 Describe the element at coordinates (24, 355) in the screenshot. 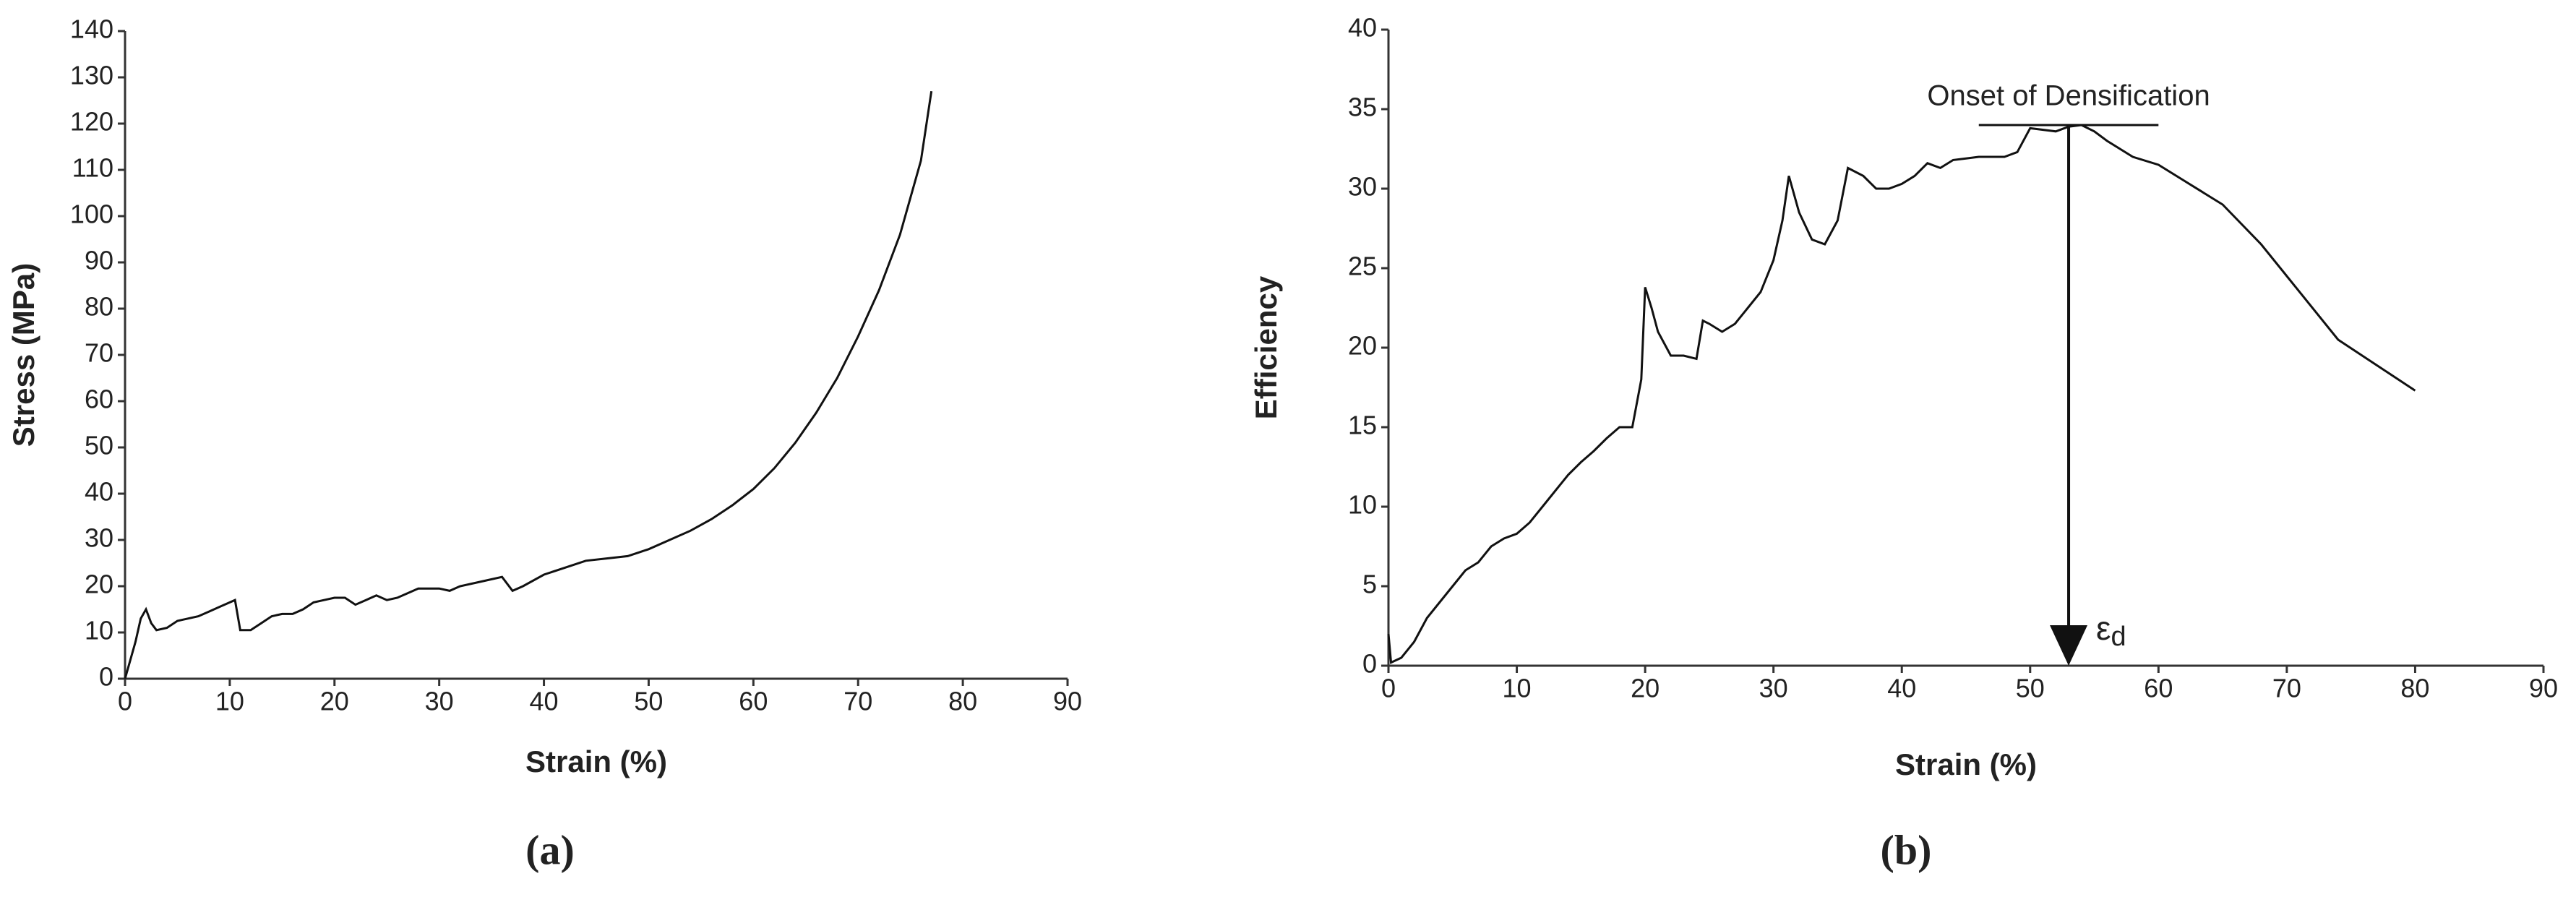

I see `y-axis-label: Stress (MPa)` at that location.